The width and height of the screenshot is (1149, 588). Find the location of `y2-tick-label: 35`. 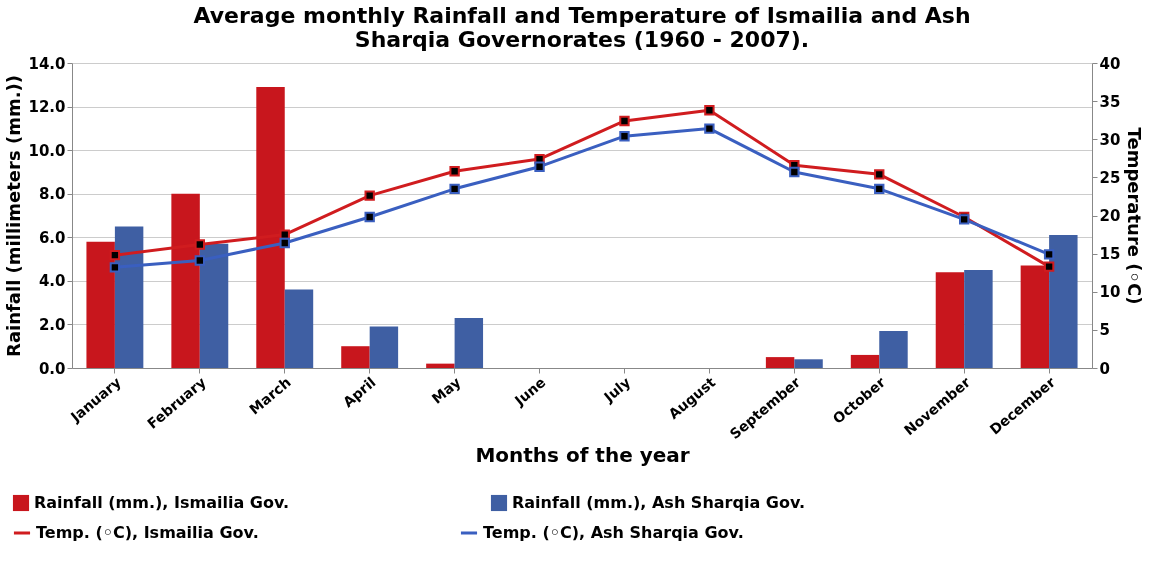

y2-tick-label: 35 is located at coordinates (1110, 101).